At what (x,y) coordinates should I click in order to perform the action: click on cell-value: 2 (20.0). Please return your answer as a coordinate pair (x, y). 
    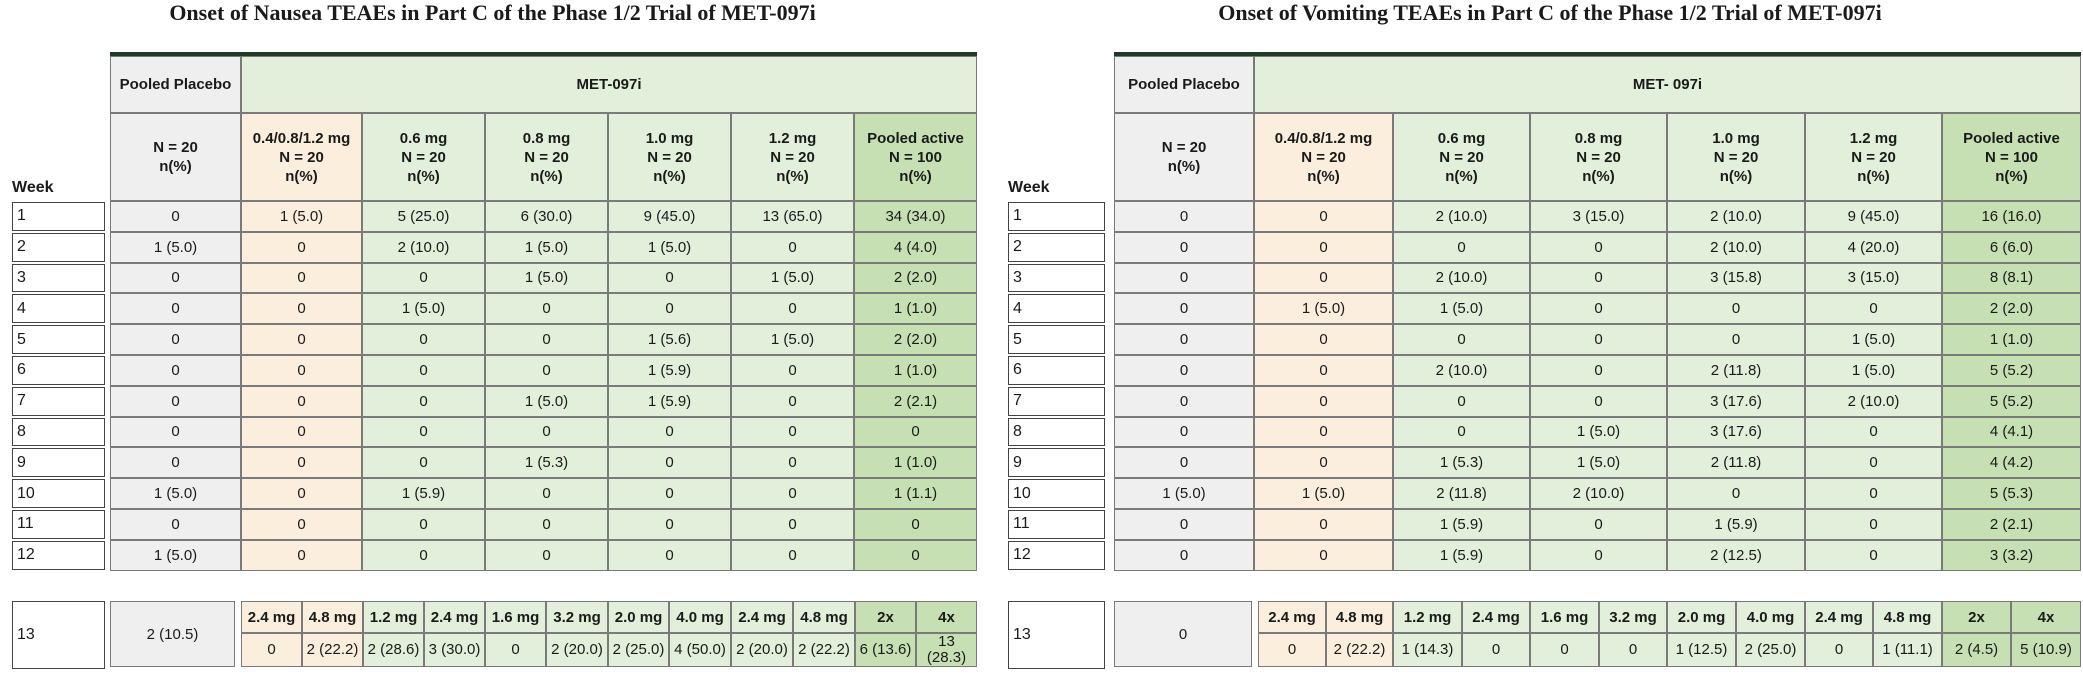
    Looking at the image, I should click on (762, 649).